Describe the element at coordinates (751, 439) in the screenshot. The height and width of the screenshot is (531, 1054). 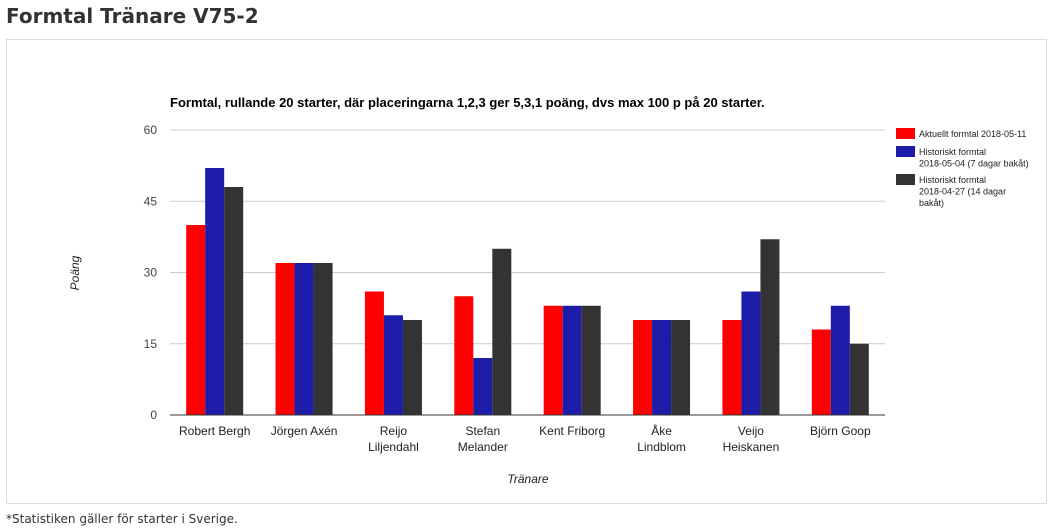
I see `x-tick-label: Veijo Heiskanen` at that location.